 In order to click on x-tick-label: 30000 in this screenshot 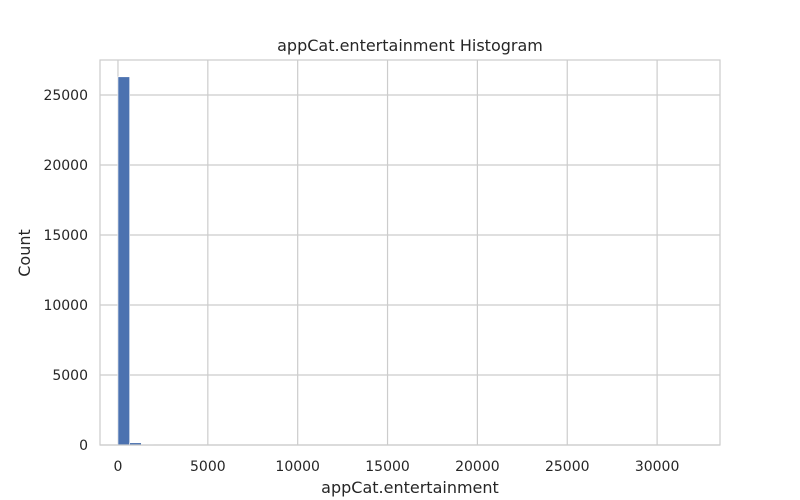, I will do `click(657, 467)`.